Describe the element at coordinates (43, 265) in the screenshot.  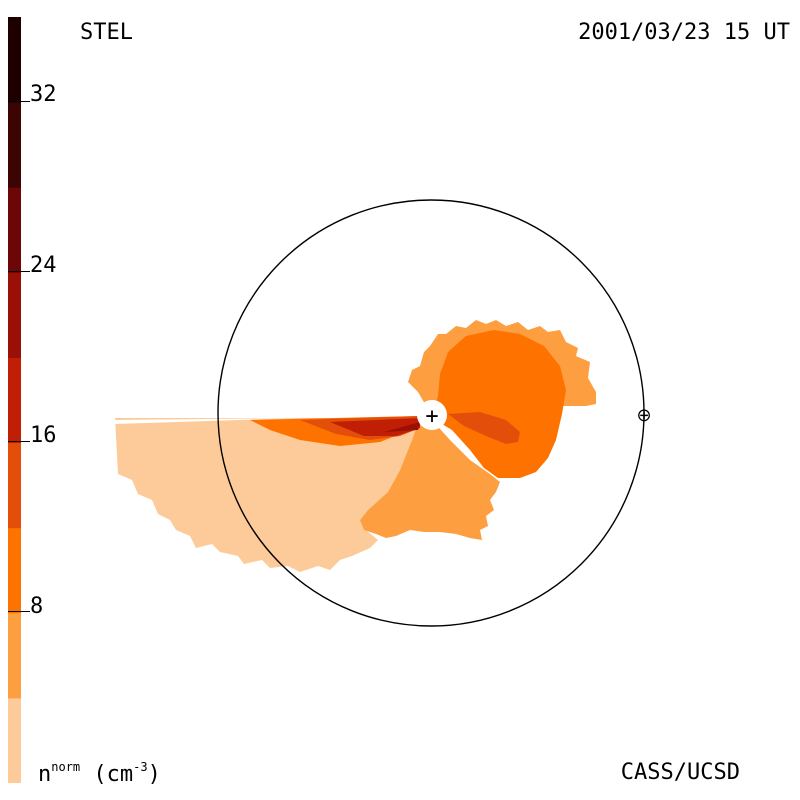
I see `colorbar-tick-label: 24` at that location.